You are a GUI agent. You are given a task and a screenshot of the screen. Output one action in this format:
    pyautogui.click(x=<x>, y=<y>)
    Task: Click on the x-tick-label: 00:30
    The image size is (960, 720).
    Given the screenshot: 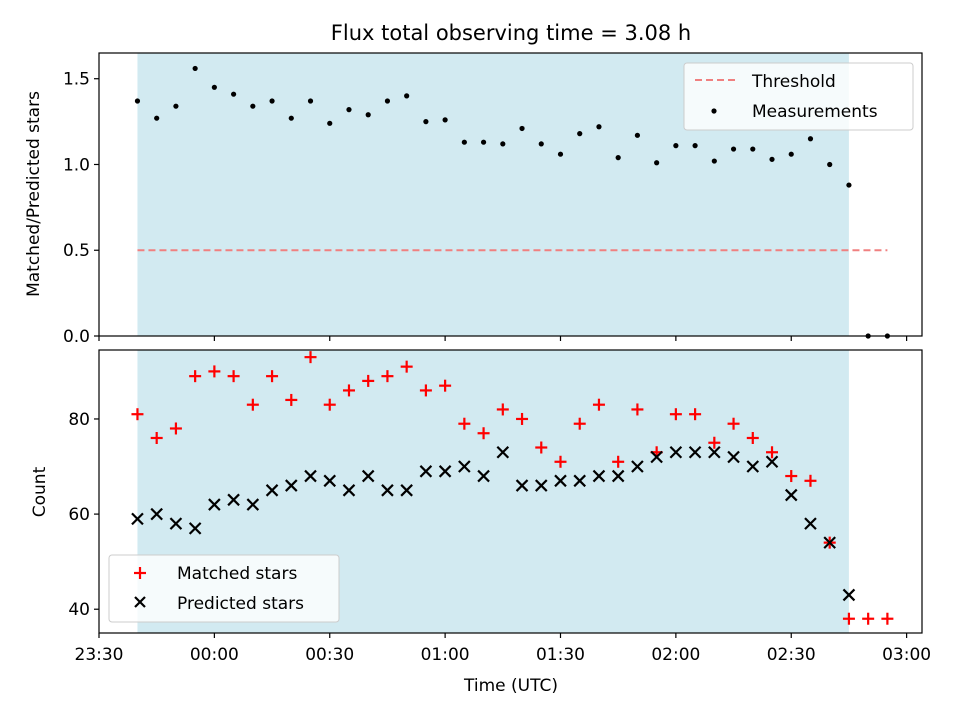 What is the action you would take?
    pyautogui.click(x=329, y=655)
    